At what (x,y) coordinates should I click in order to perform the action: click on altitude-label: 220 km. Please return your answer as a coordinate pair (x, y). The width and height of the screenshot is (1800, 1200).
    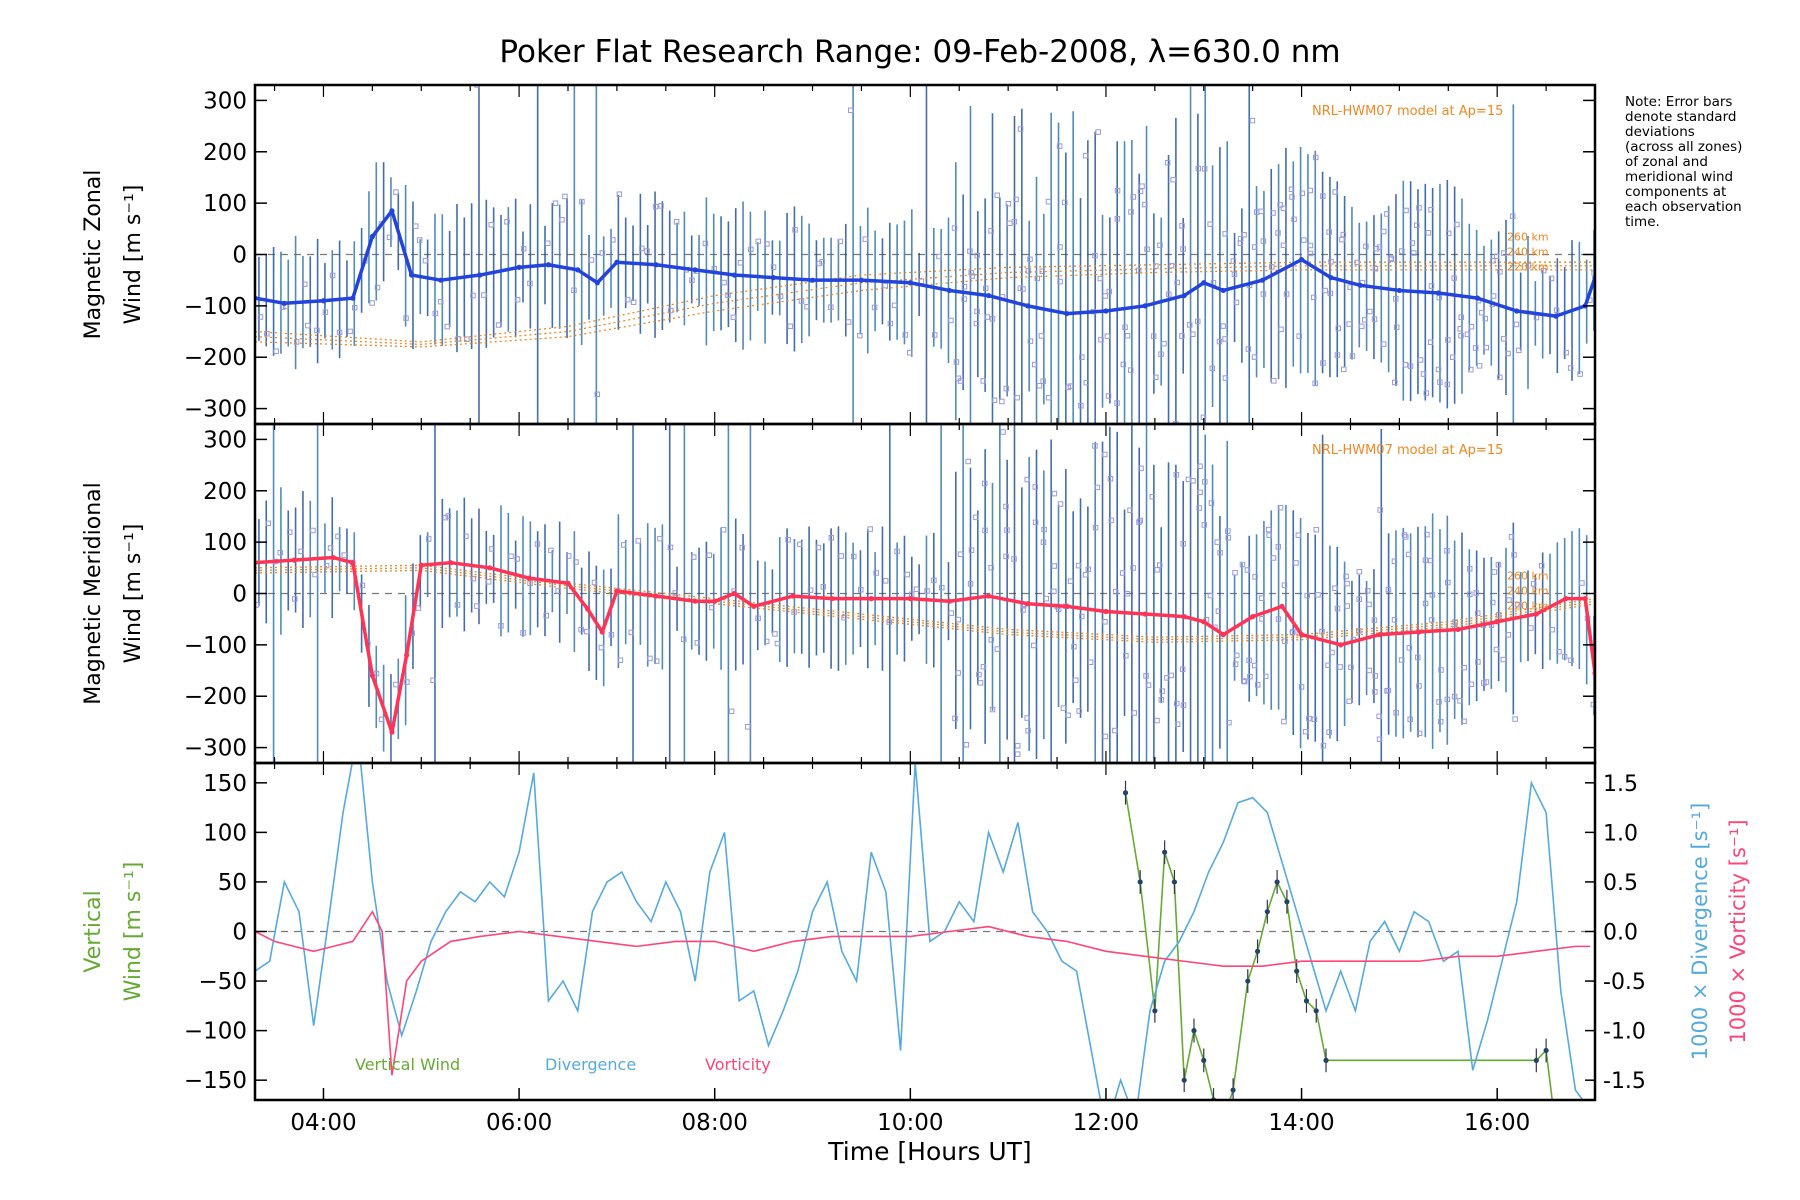
    Looking at the image, I should click on (1528, 606).